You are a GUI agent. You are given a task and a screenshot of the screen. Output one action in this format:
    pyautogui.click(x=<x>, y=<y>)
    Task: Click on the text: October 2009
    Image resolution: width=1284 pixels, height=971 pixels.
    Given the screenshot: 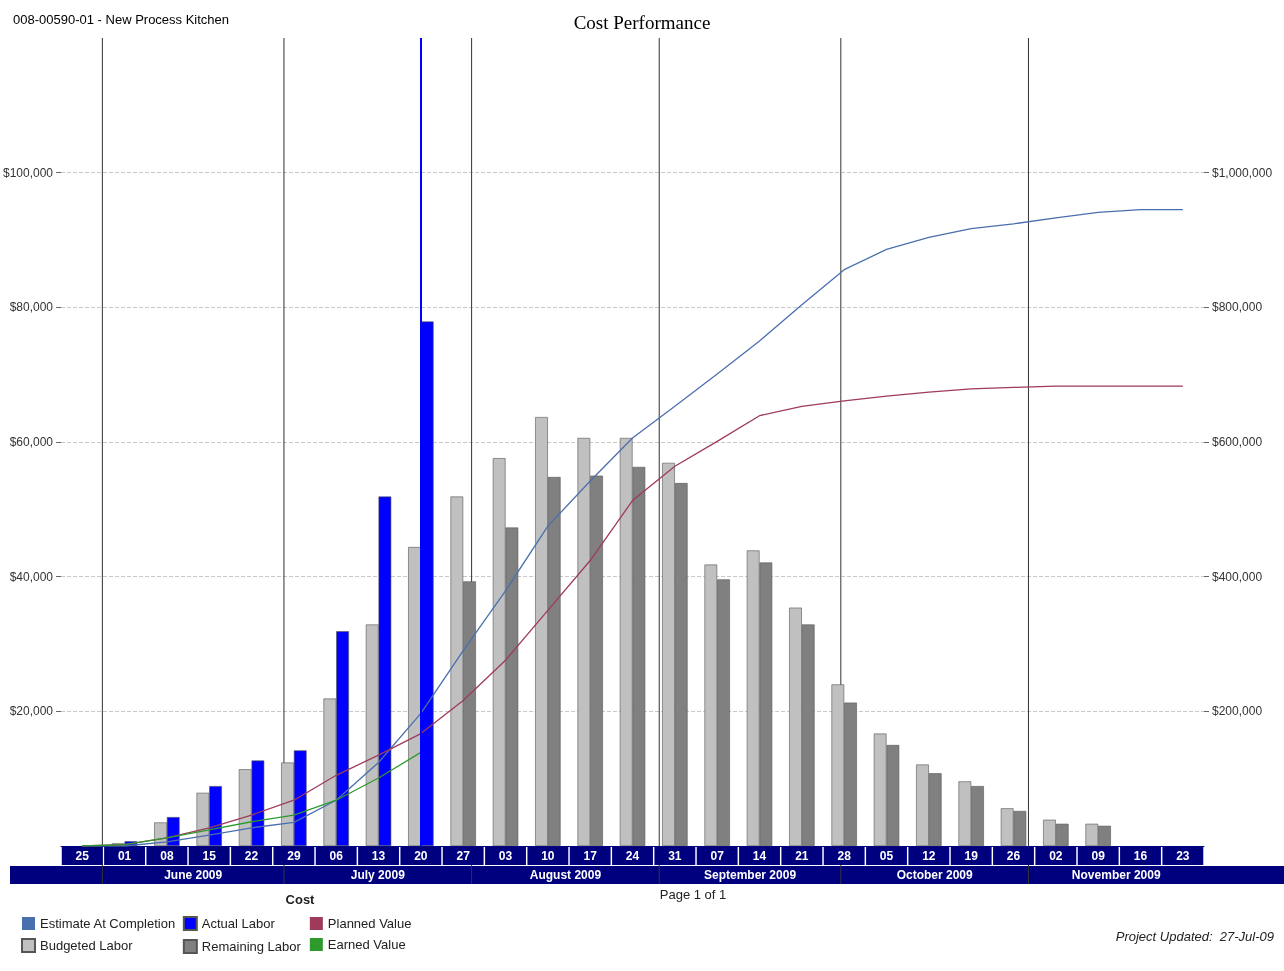 What is the action you would take?
    pyautogui.click(x=934, y=875)
    